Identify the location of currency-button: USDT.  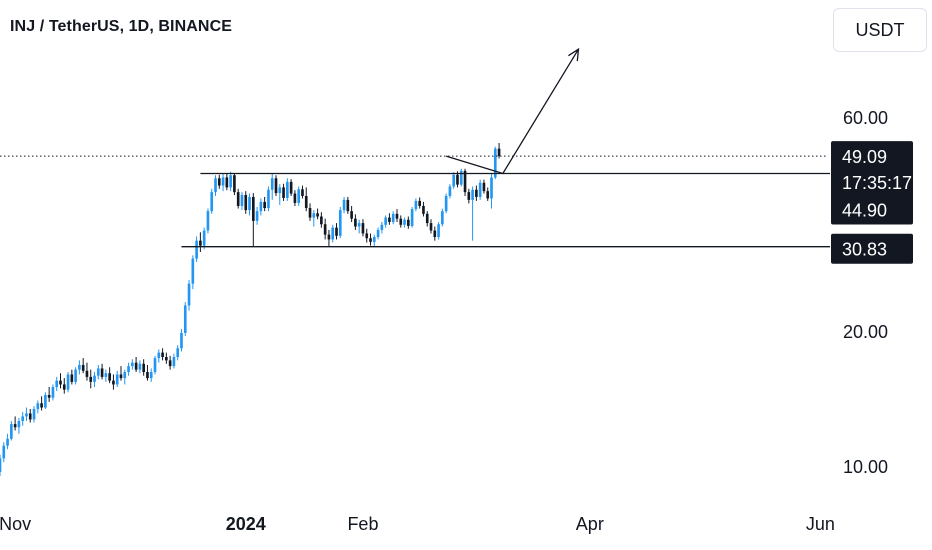
(880, 30).